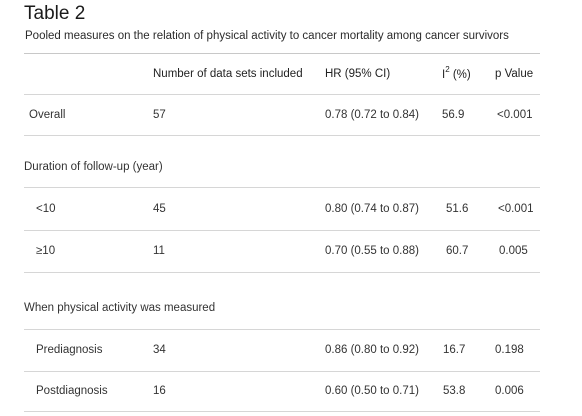 This screenshot has width=582, height=416. Describe the element at coordinates (456, 73) in the screenshot. I see `header-i2: I2 (%)` at that location.